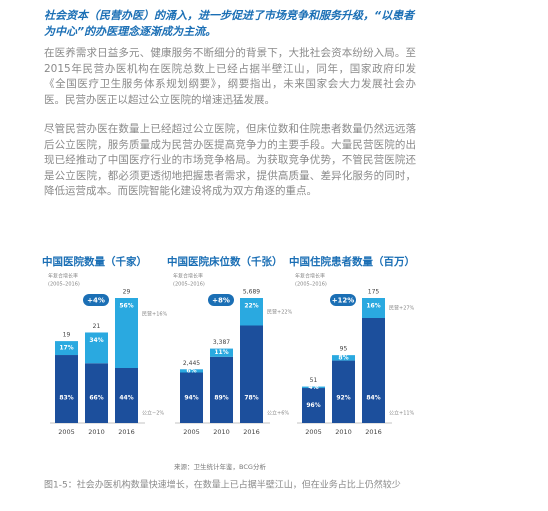 This screenshot has width=548, height=511. I want to click on segment-label: 44%, so click(126, 398).